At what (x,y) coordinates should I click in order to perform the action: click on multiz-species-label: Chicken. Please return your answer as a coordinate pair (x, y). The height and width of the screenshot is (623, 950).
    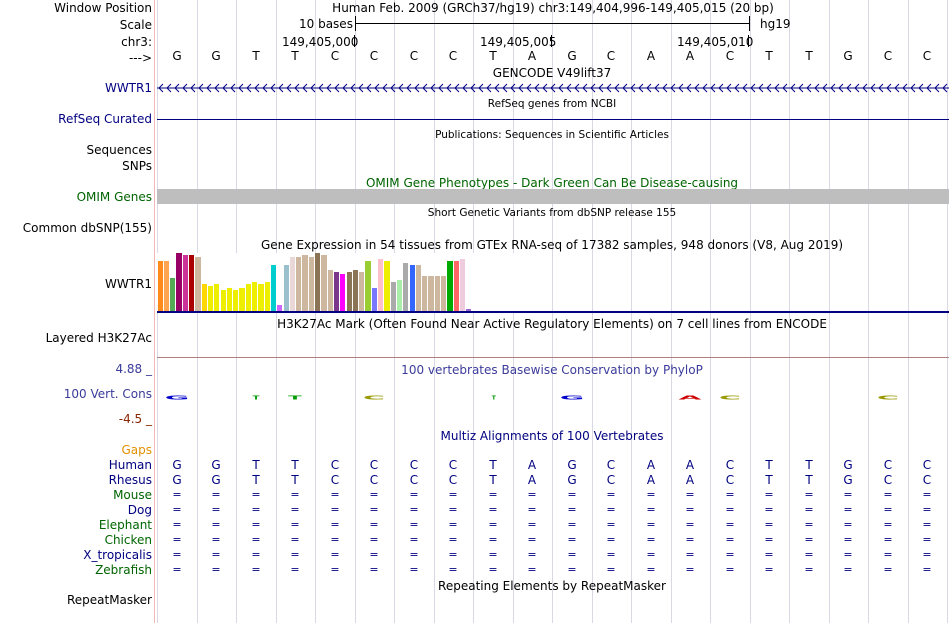
    Looking at the image, I should click on (128, 540).